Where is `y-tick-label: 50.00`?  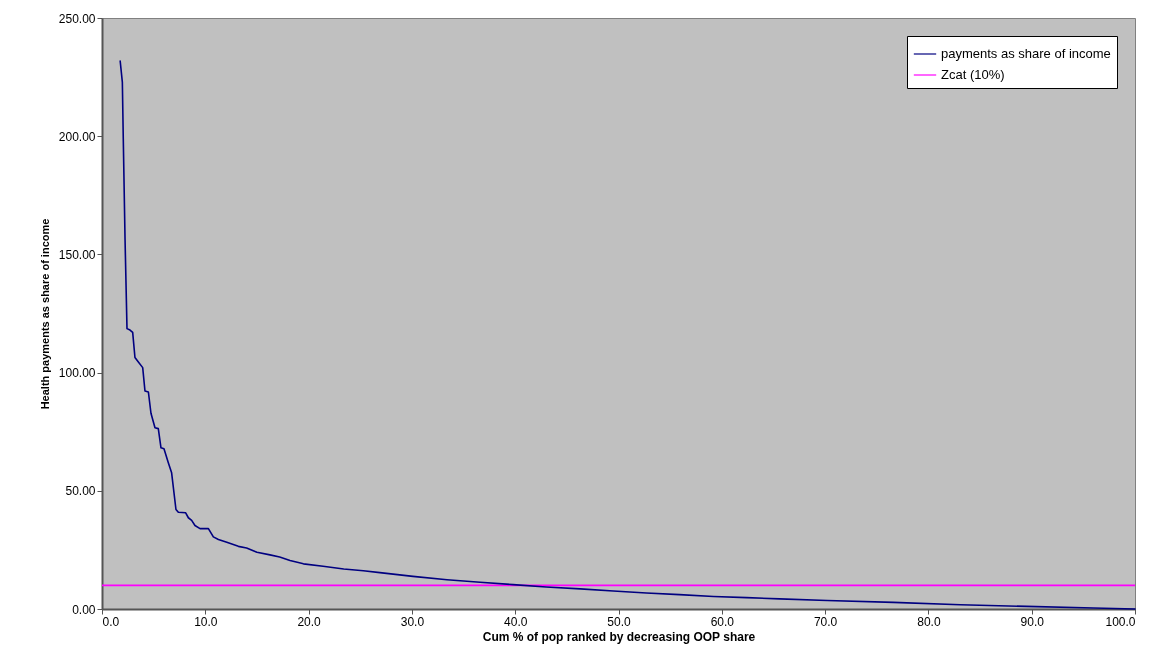 y-tick-label: 50.00 is located at coordinates (80, 491).